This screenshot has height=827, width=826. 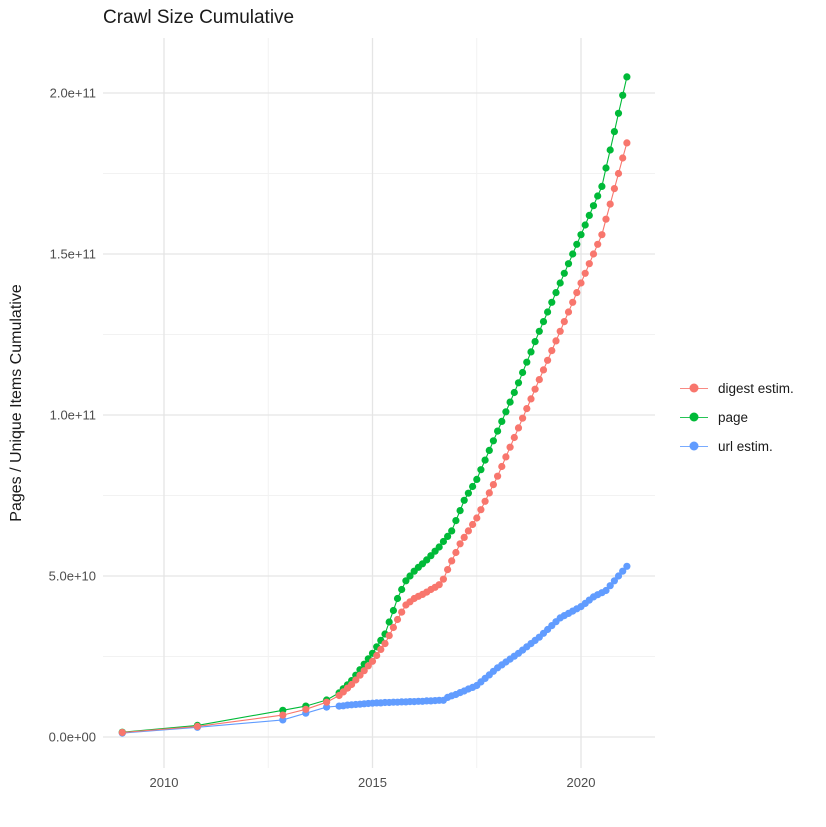 I want to click on legend-entry-digest-estim-: digest estim., so click(x=737, y=388).